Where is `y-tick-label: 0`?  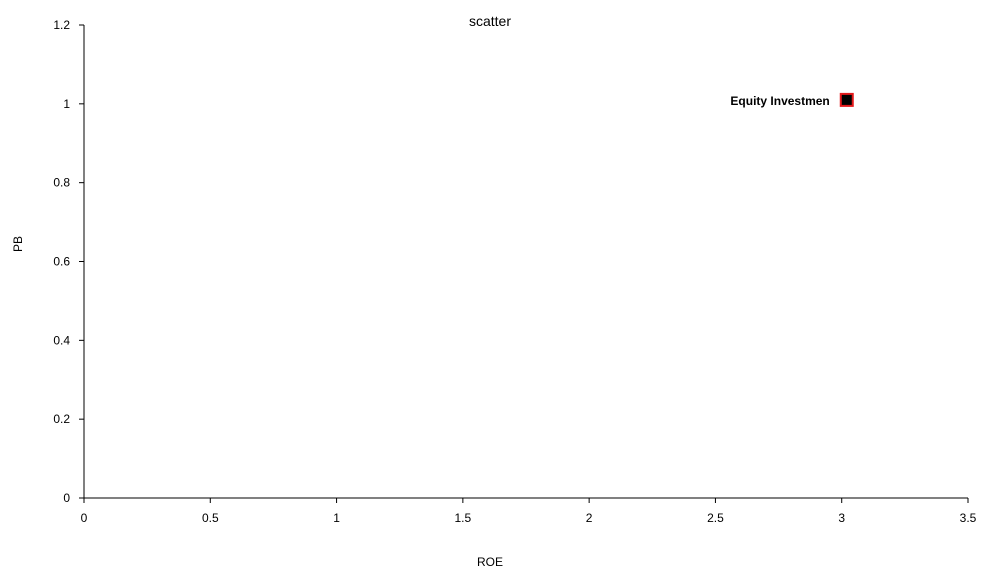
y-tick-label: 0 is located at coordinates (66, 498).